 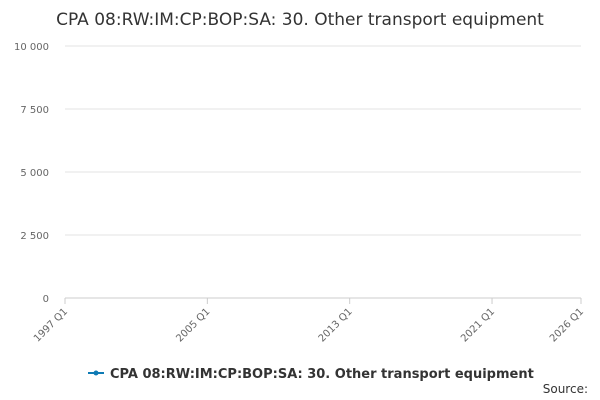 I want to click on y-tick-label: 2 500, so click(x=34, y=236).